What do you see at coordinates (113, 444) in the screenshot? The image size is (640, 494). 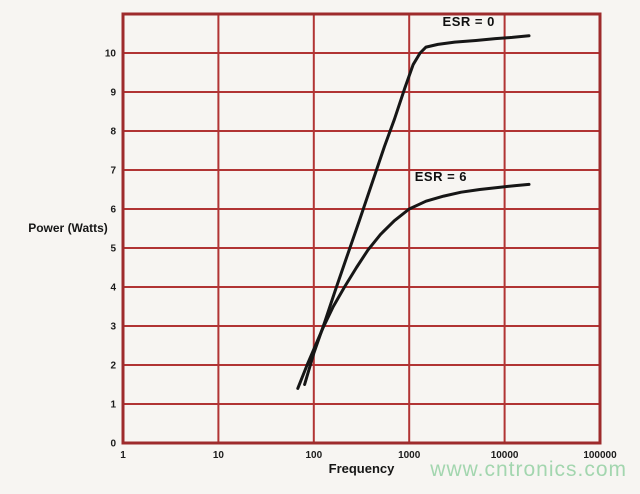 I see `y-tick-label: 0` at bounding box center [113, 444].